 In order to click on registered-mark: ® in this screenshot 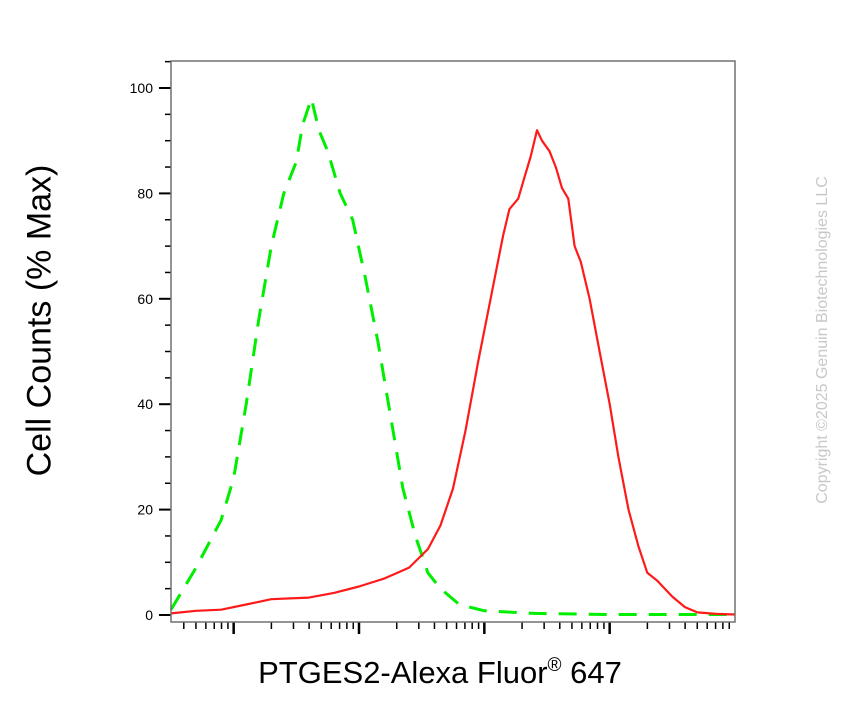, I will do `click(554, 665)`.